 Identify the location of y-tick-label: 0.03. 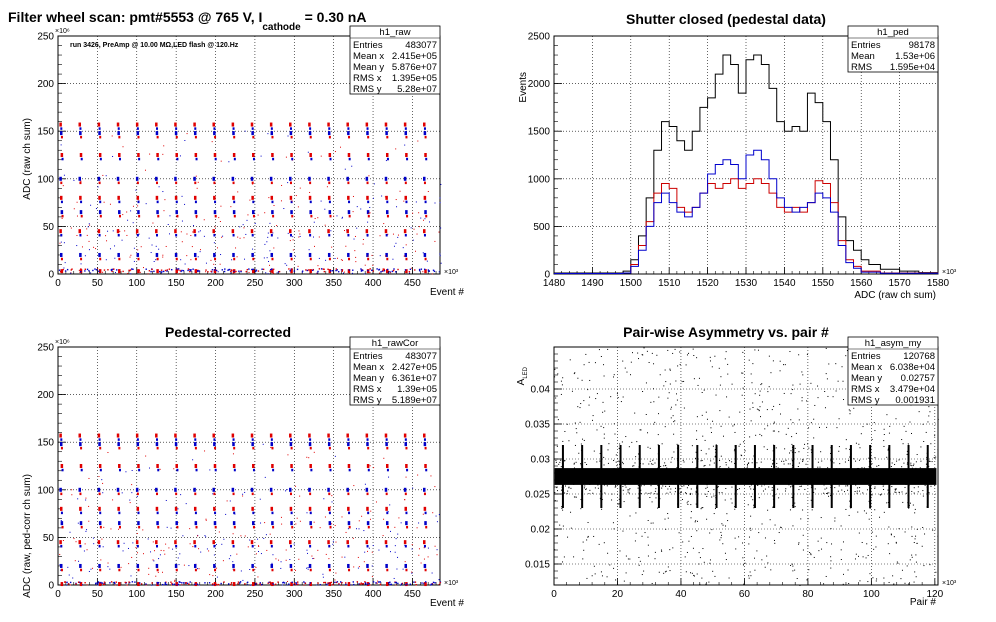
(541, 460).